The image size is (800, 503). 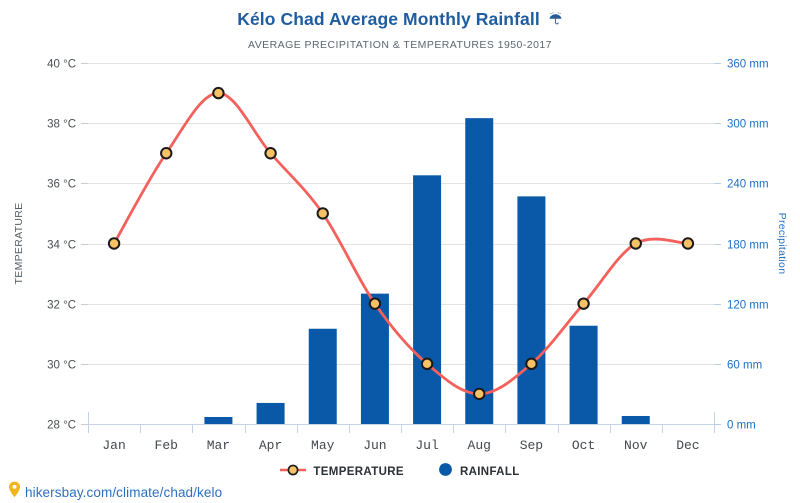 I want to click on y-axis-tick-label-left: 36 °C, so click(x=61, y=185).